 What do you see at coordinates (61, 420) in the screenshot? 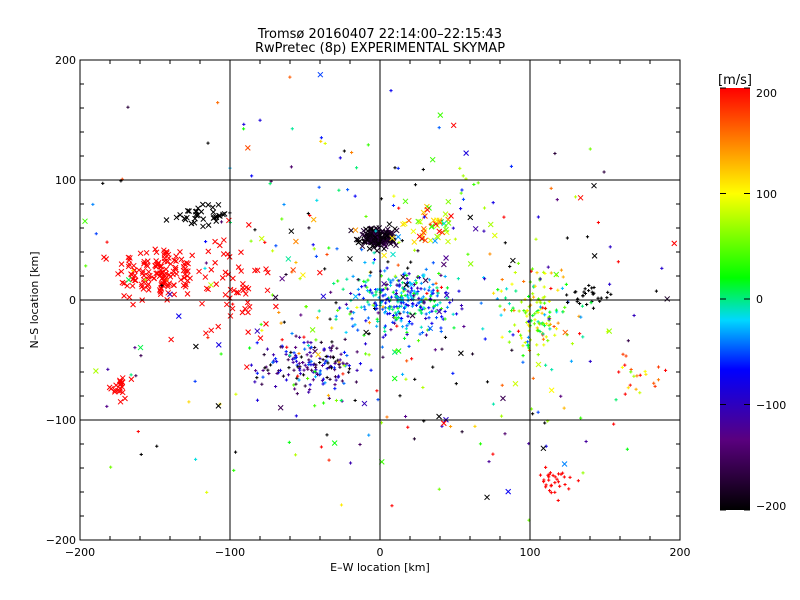
I see `y-tick-label: −100` at bounding box center [61, 420].